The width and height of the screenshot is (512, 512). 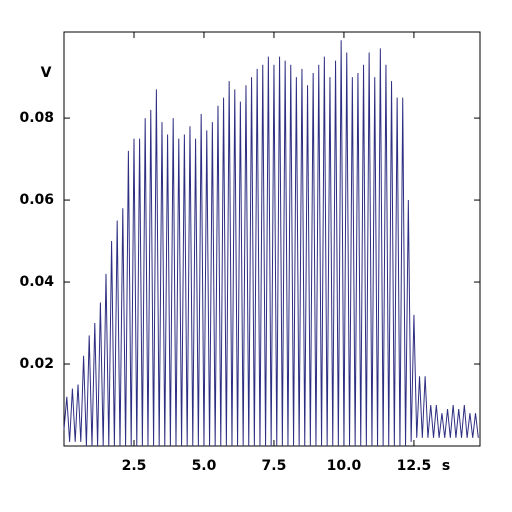 I want to click on y-axis-unit: V, so click(x=46, y=73).